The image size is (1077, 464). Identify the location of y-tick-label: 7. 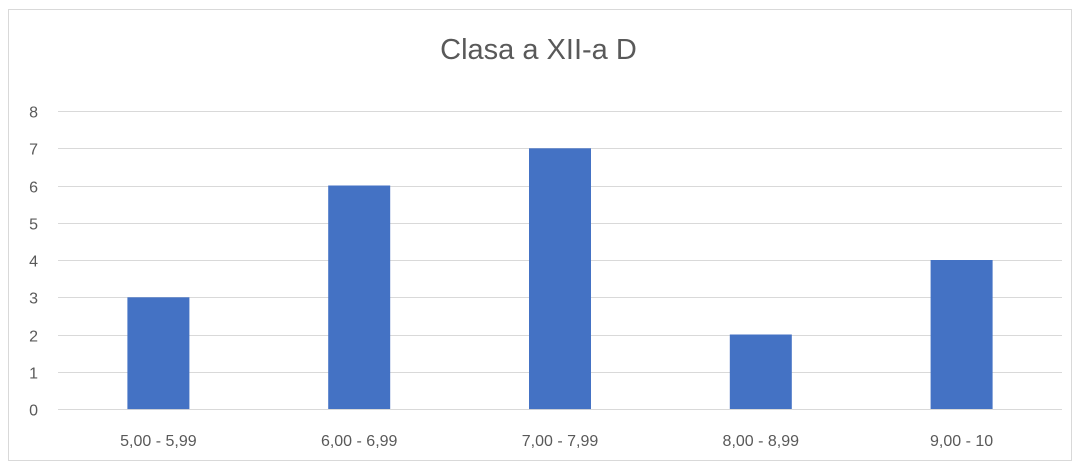
(33, 150).